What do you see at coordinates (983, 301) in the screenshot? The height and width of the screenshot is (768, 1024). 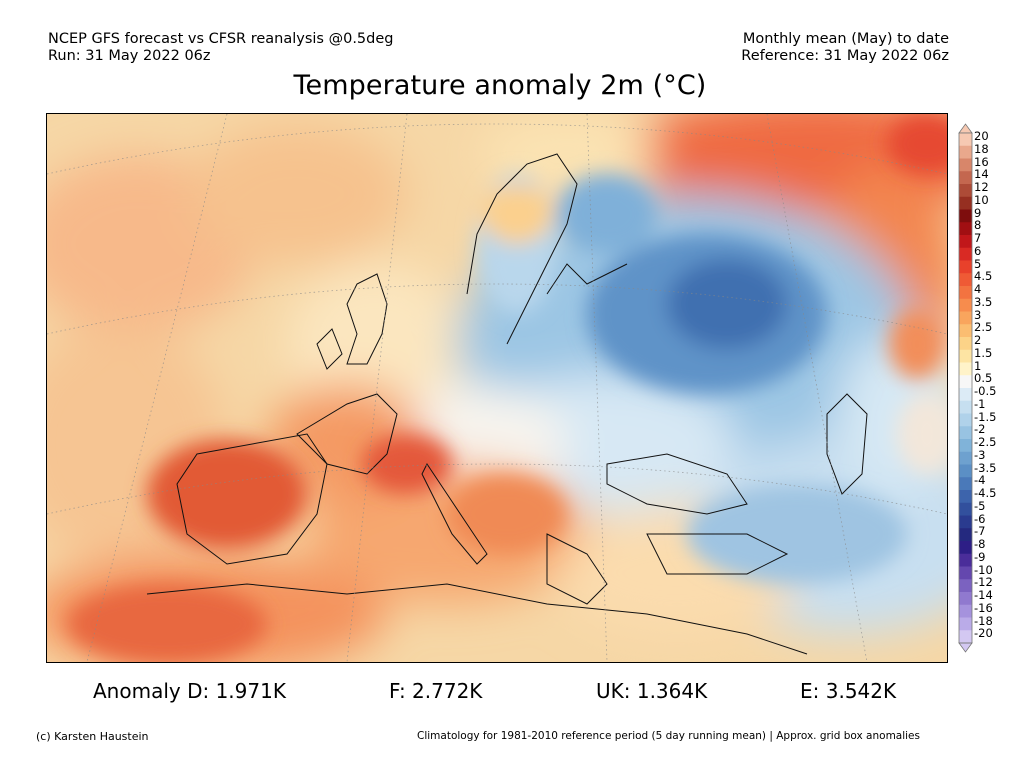 I see `color-scale-label: 3.5` at bounding box center [983, 301].